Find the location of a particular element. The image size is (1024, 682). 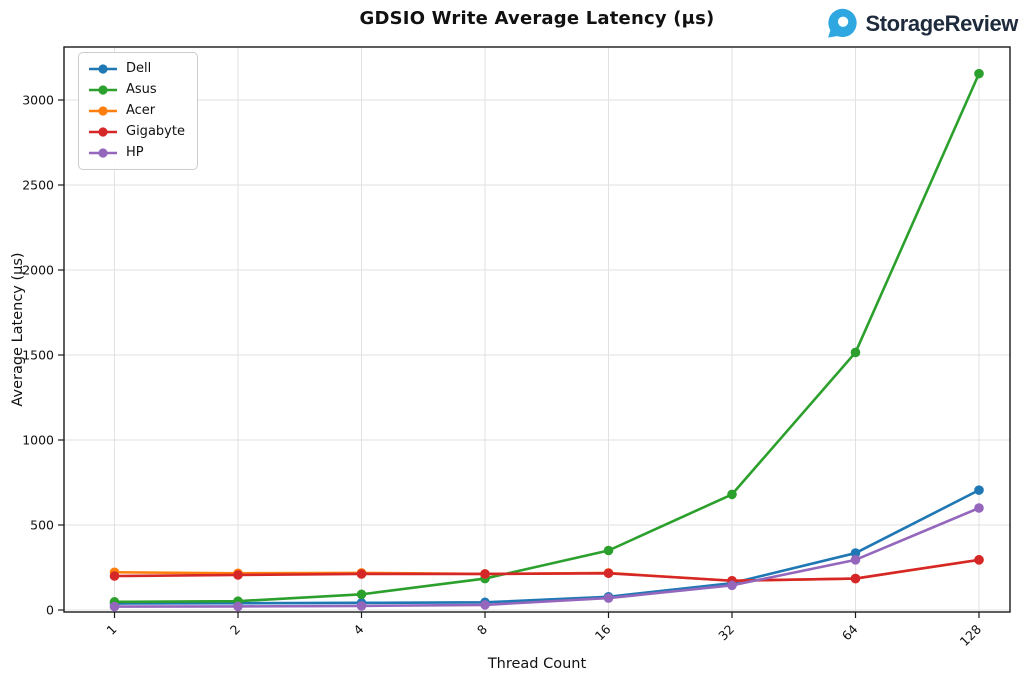

legend-item-acer: Acer is located at coordinates (136, 111).